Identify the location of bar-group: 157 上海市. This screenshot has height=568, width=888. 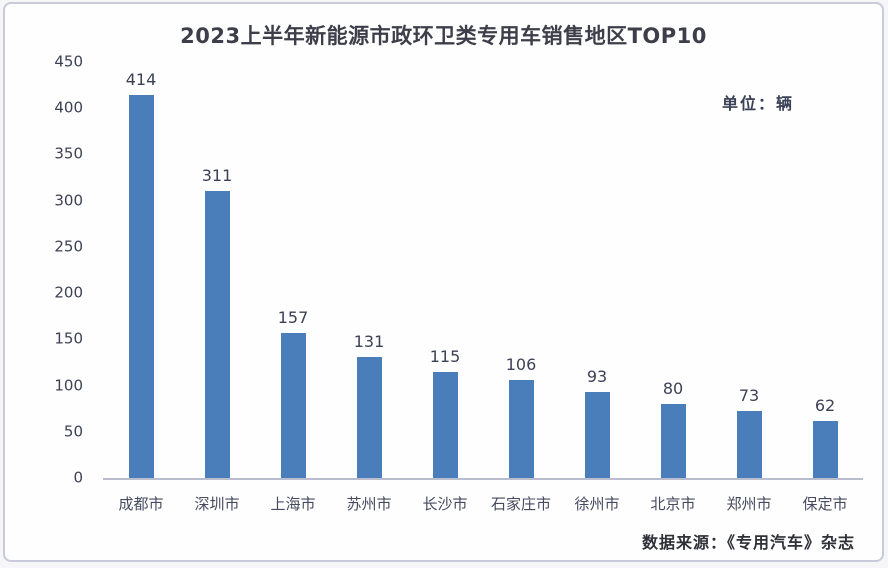
(293, 287).